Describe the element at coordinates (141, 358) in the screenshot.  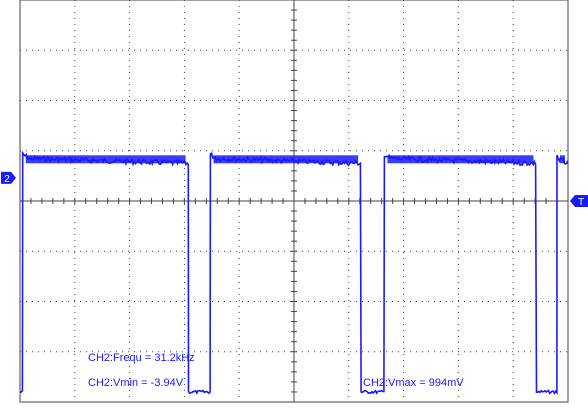
I see `measurement-ch2-frequency: CH2:Frequ = 31.2kHz` at that location.